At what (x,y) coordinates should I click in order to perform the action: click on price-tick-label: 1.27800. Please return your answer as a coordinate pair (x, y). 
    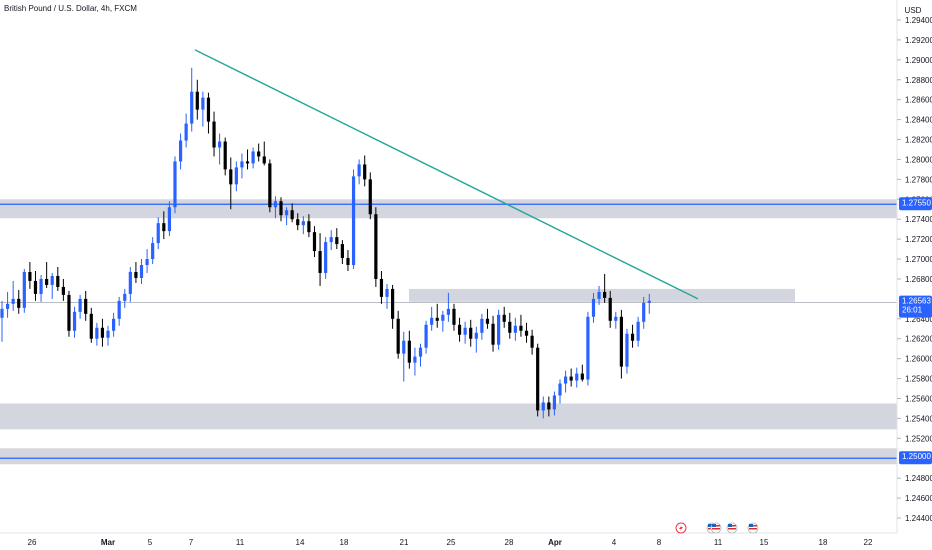
    Looking at the image, I should click on (918, 179).